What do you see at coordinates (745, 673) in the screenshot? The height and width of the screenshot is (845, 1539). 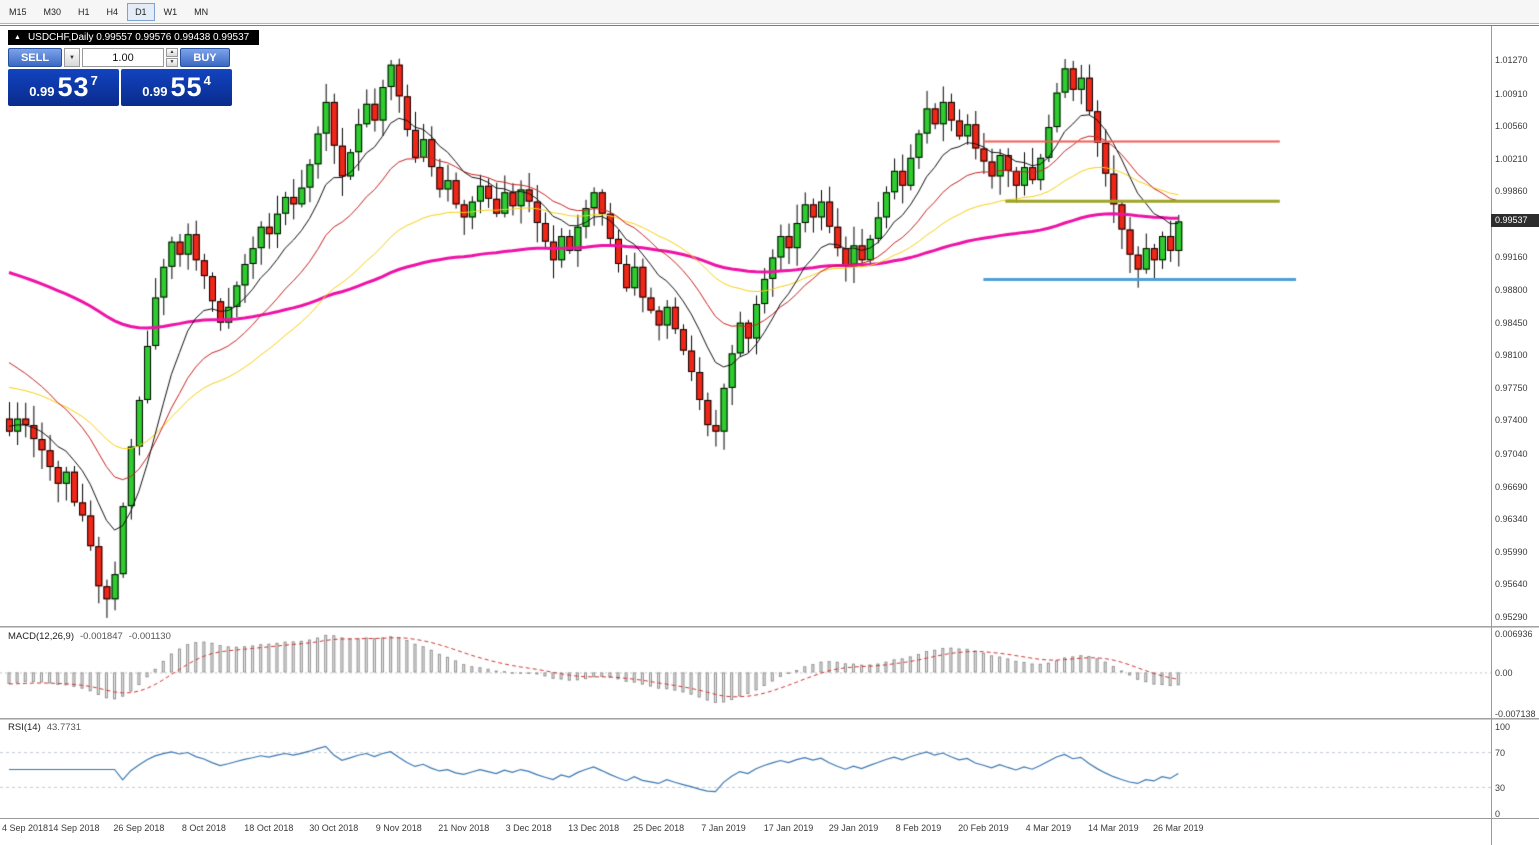 I see `macd-pane-canvas` at bounding box center [745, 673].